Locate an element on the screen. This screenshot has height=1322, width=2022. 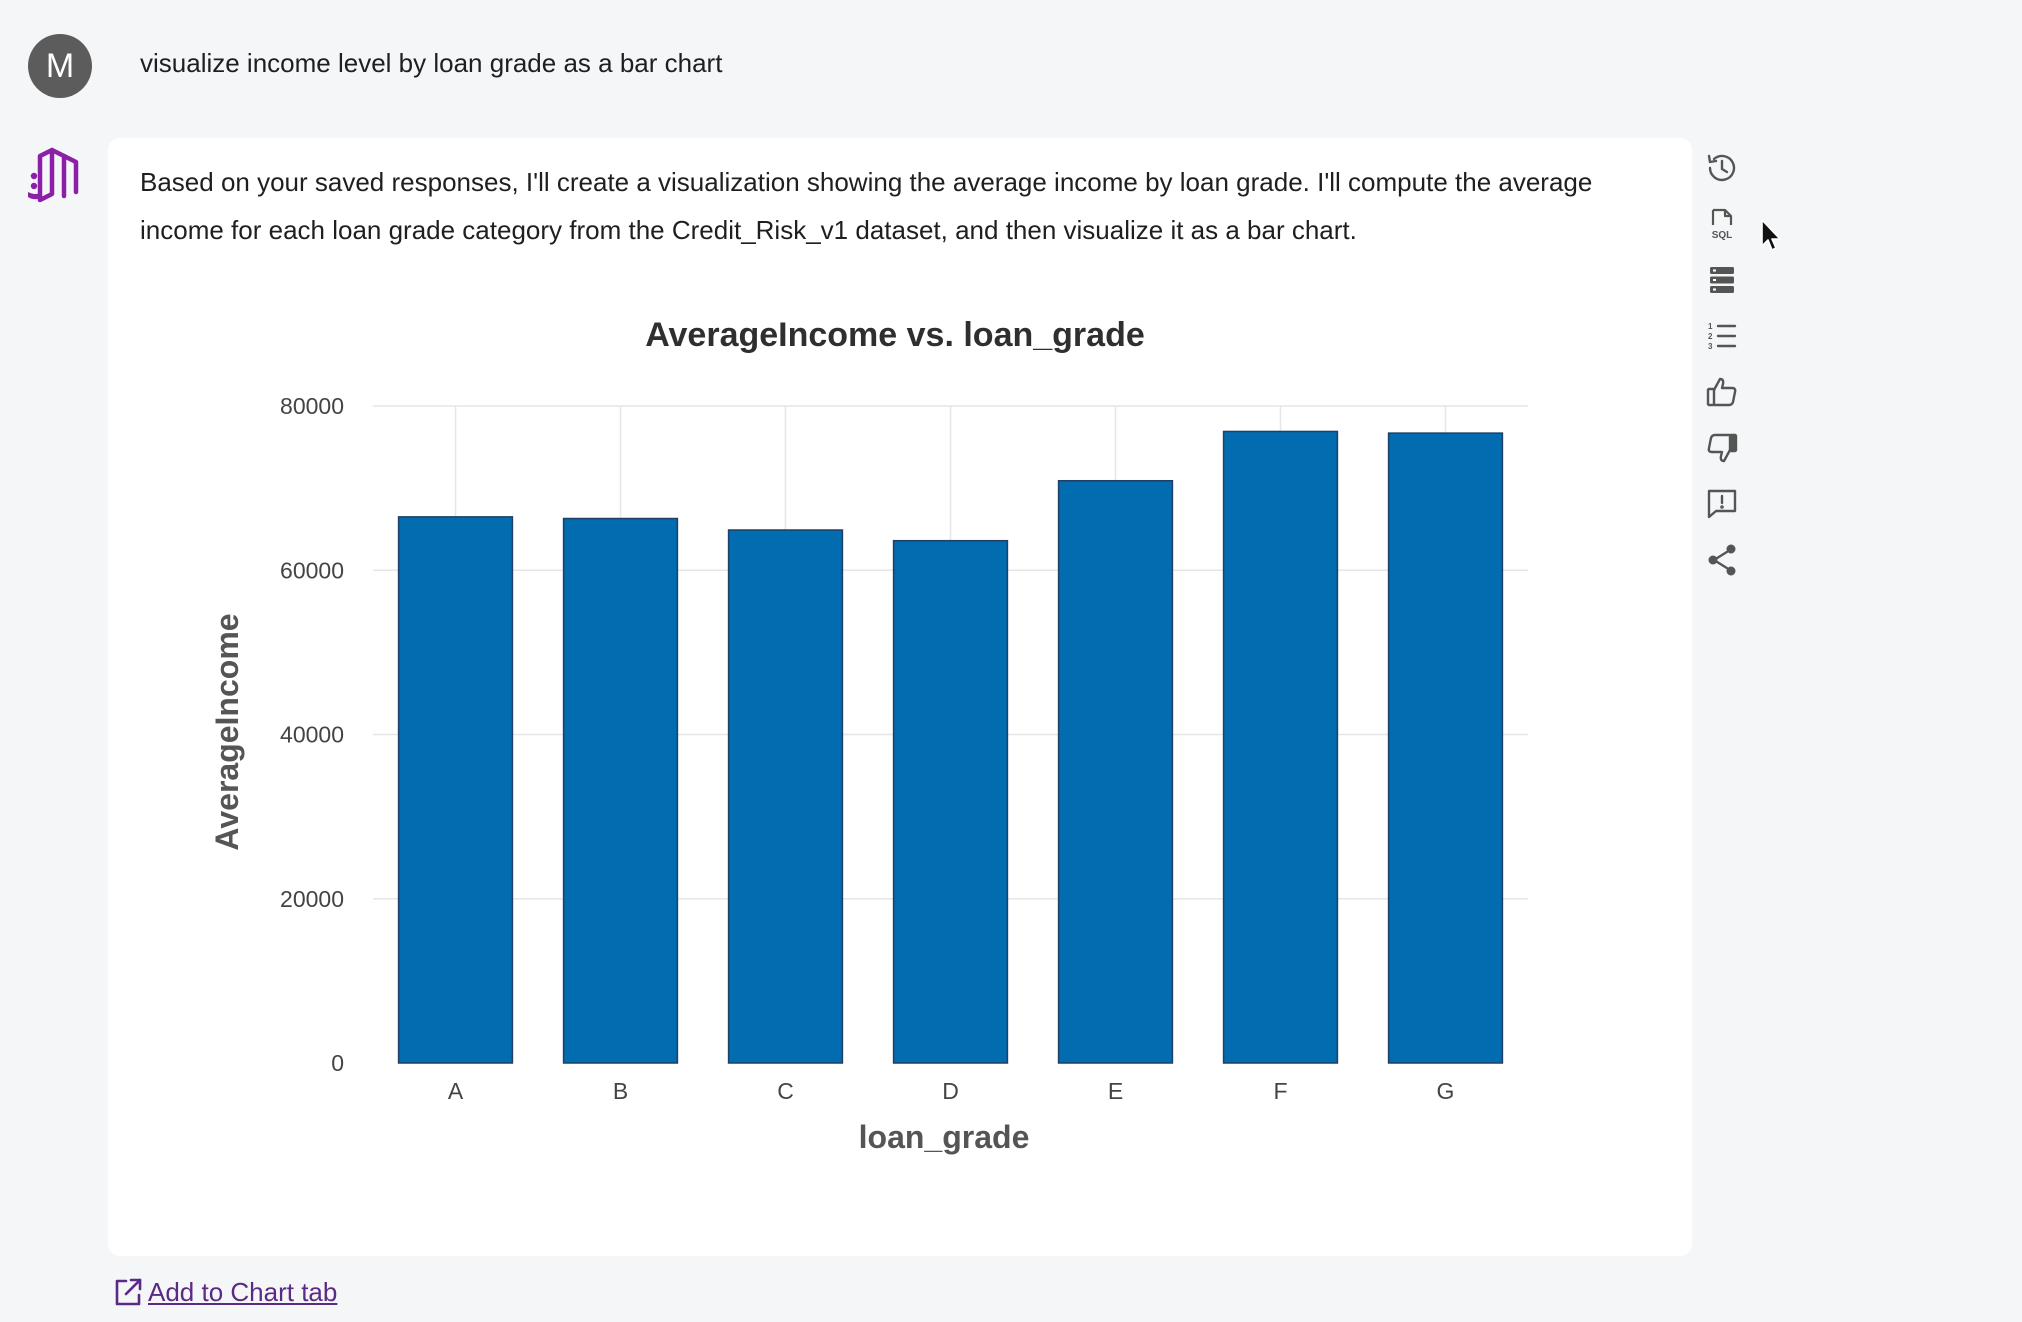
chart-x-tick-label: A is located at coordinates (456, 1091).